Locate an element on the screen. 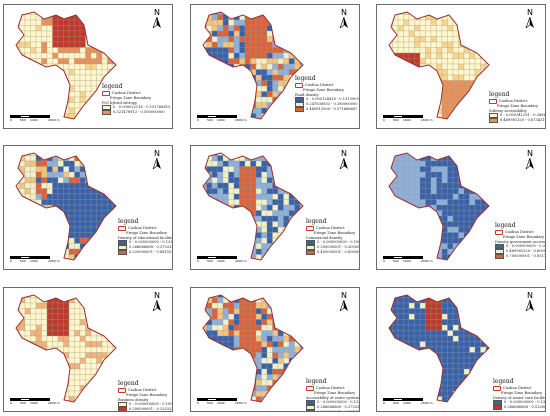 The width and height of the screenshot is (550, 416). district-boundary is located at coordinates (66, 348).